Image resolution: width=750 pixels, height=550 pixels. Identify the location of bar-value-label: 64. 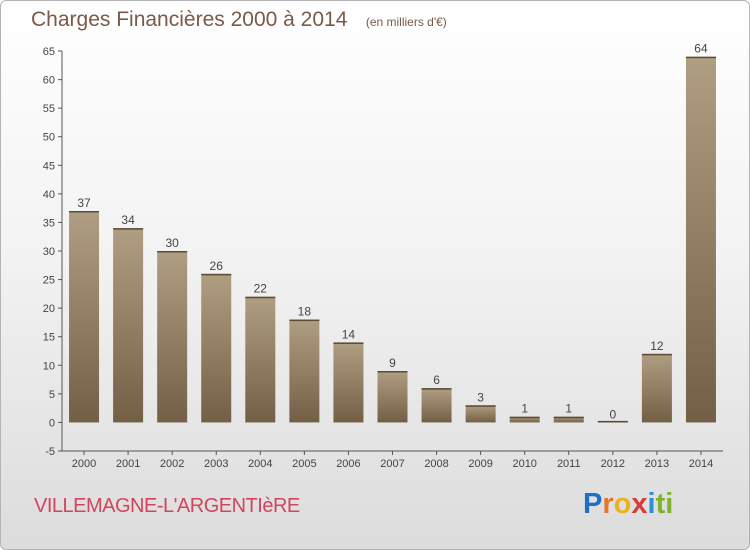
(701, 49).